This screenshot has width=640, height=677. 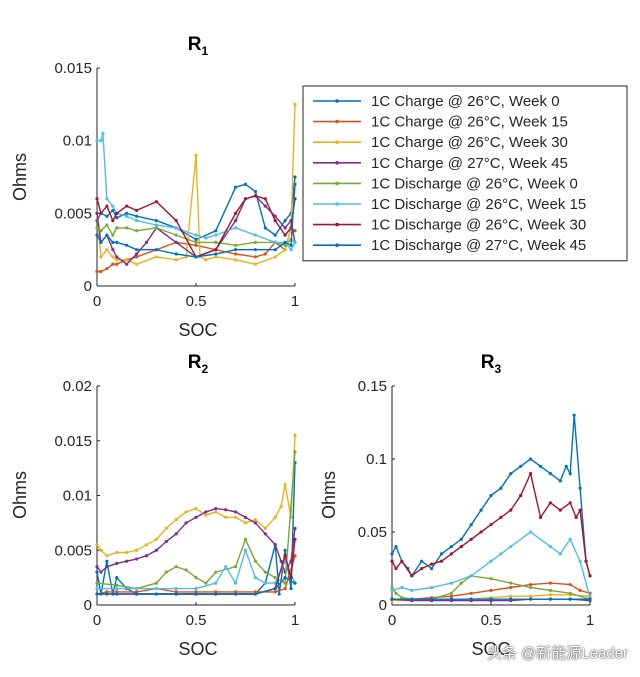 What do you see at coordinates (383, 605) in the screenshot?
I see `y-tick-label: 0` at bounding box center [383, 605].